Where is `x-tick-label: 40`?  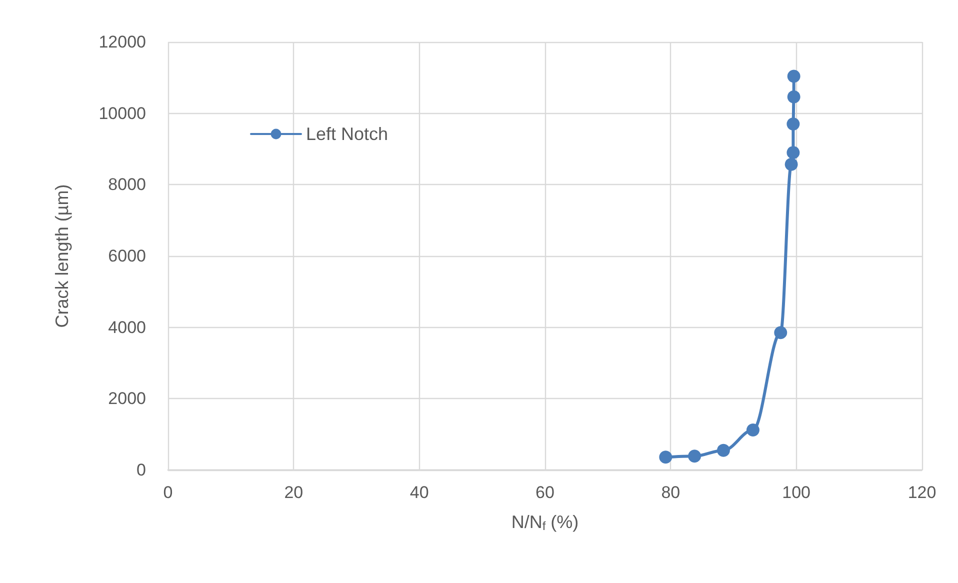
x-tick-label: 40 is located at coordinates (419, 492).